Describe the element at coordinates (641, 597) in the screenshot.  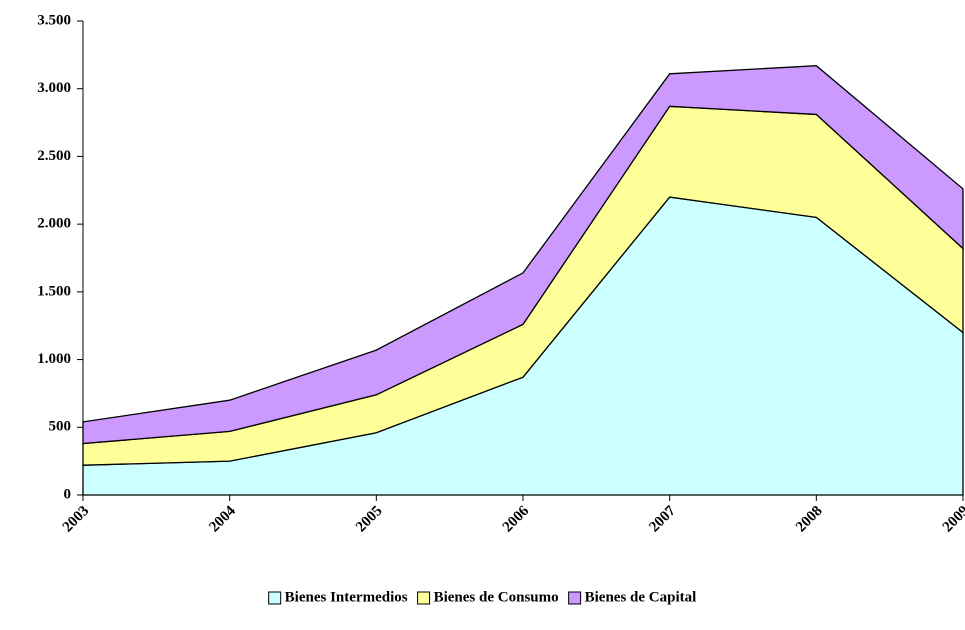
I see `legend-label: Bienes de Capital` at that location.